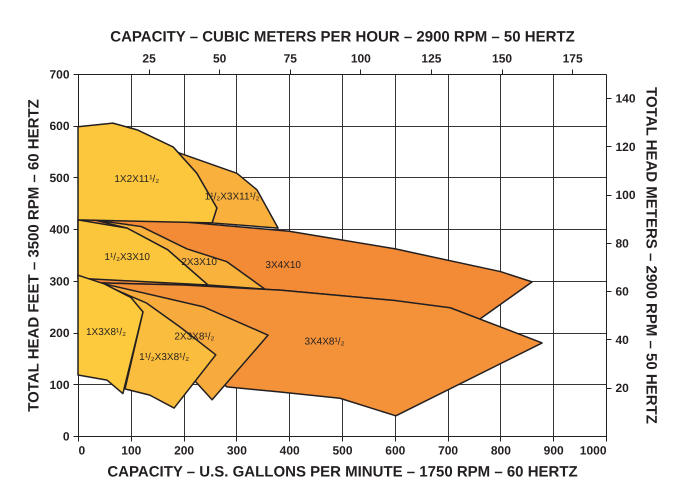 The image size is (682, 499). Describe the element at coordinates (283, 265) in the screenshot. I see `series-label: 3X4X10` at that location.